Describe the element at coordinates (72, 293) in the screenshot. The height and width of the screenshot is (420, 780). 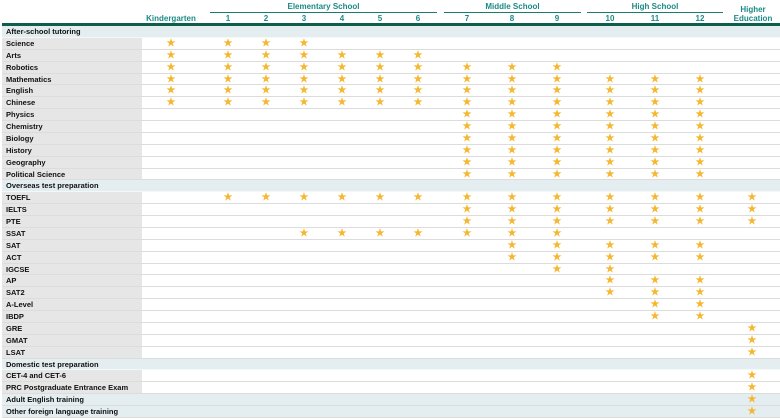
I see `row-label: SAT2` at that location.